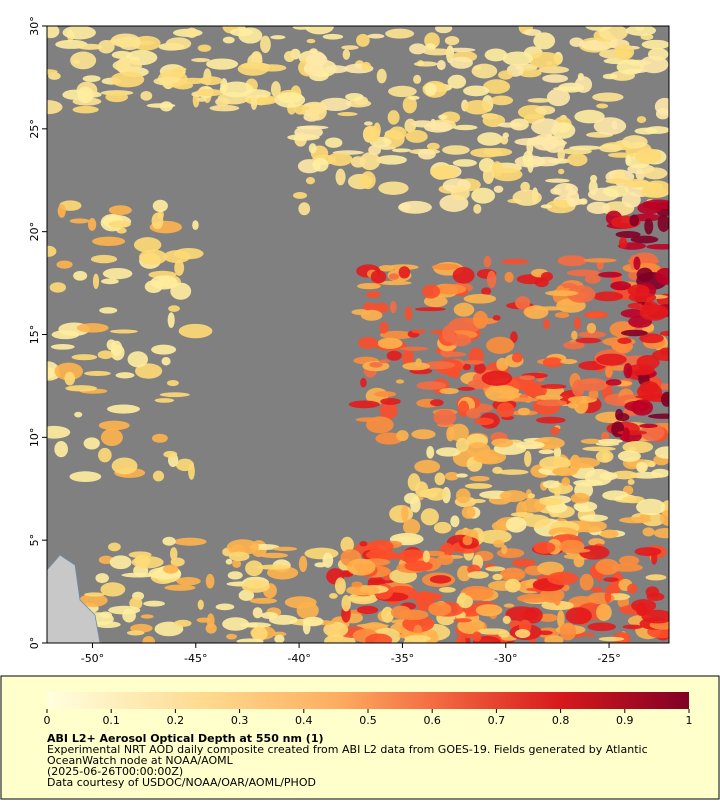  What do you see at coordinates (608, 658) in the screenshot?
I see `x-tick-label: -25°` at bounding box center [608, 658].